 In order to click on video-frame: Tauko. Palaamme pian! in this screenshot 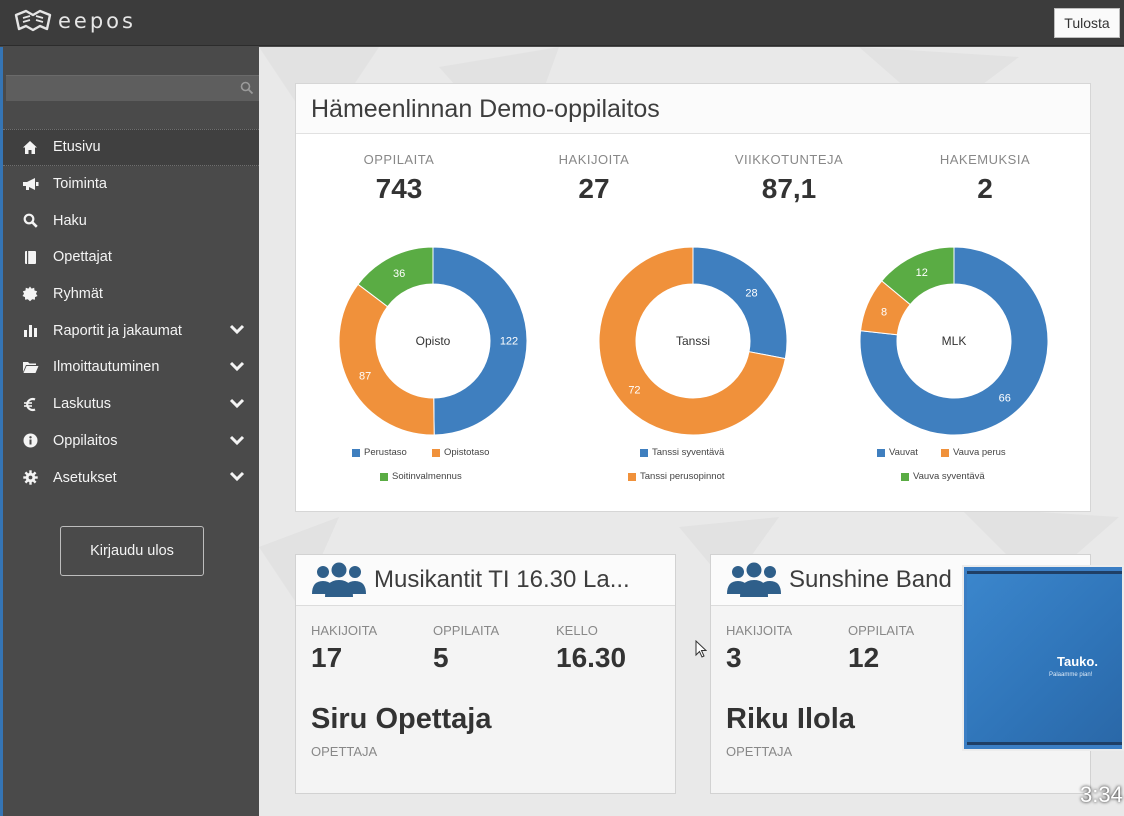, I will do `click(1044, 658)`.